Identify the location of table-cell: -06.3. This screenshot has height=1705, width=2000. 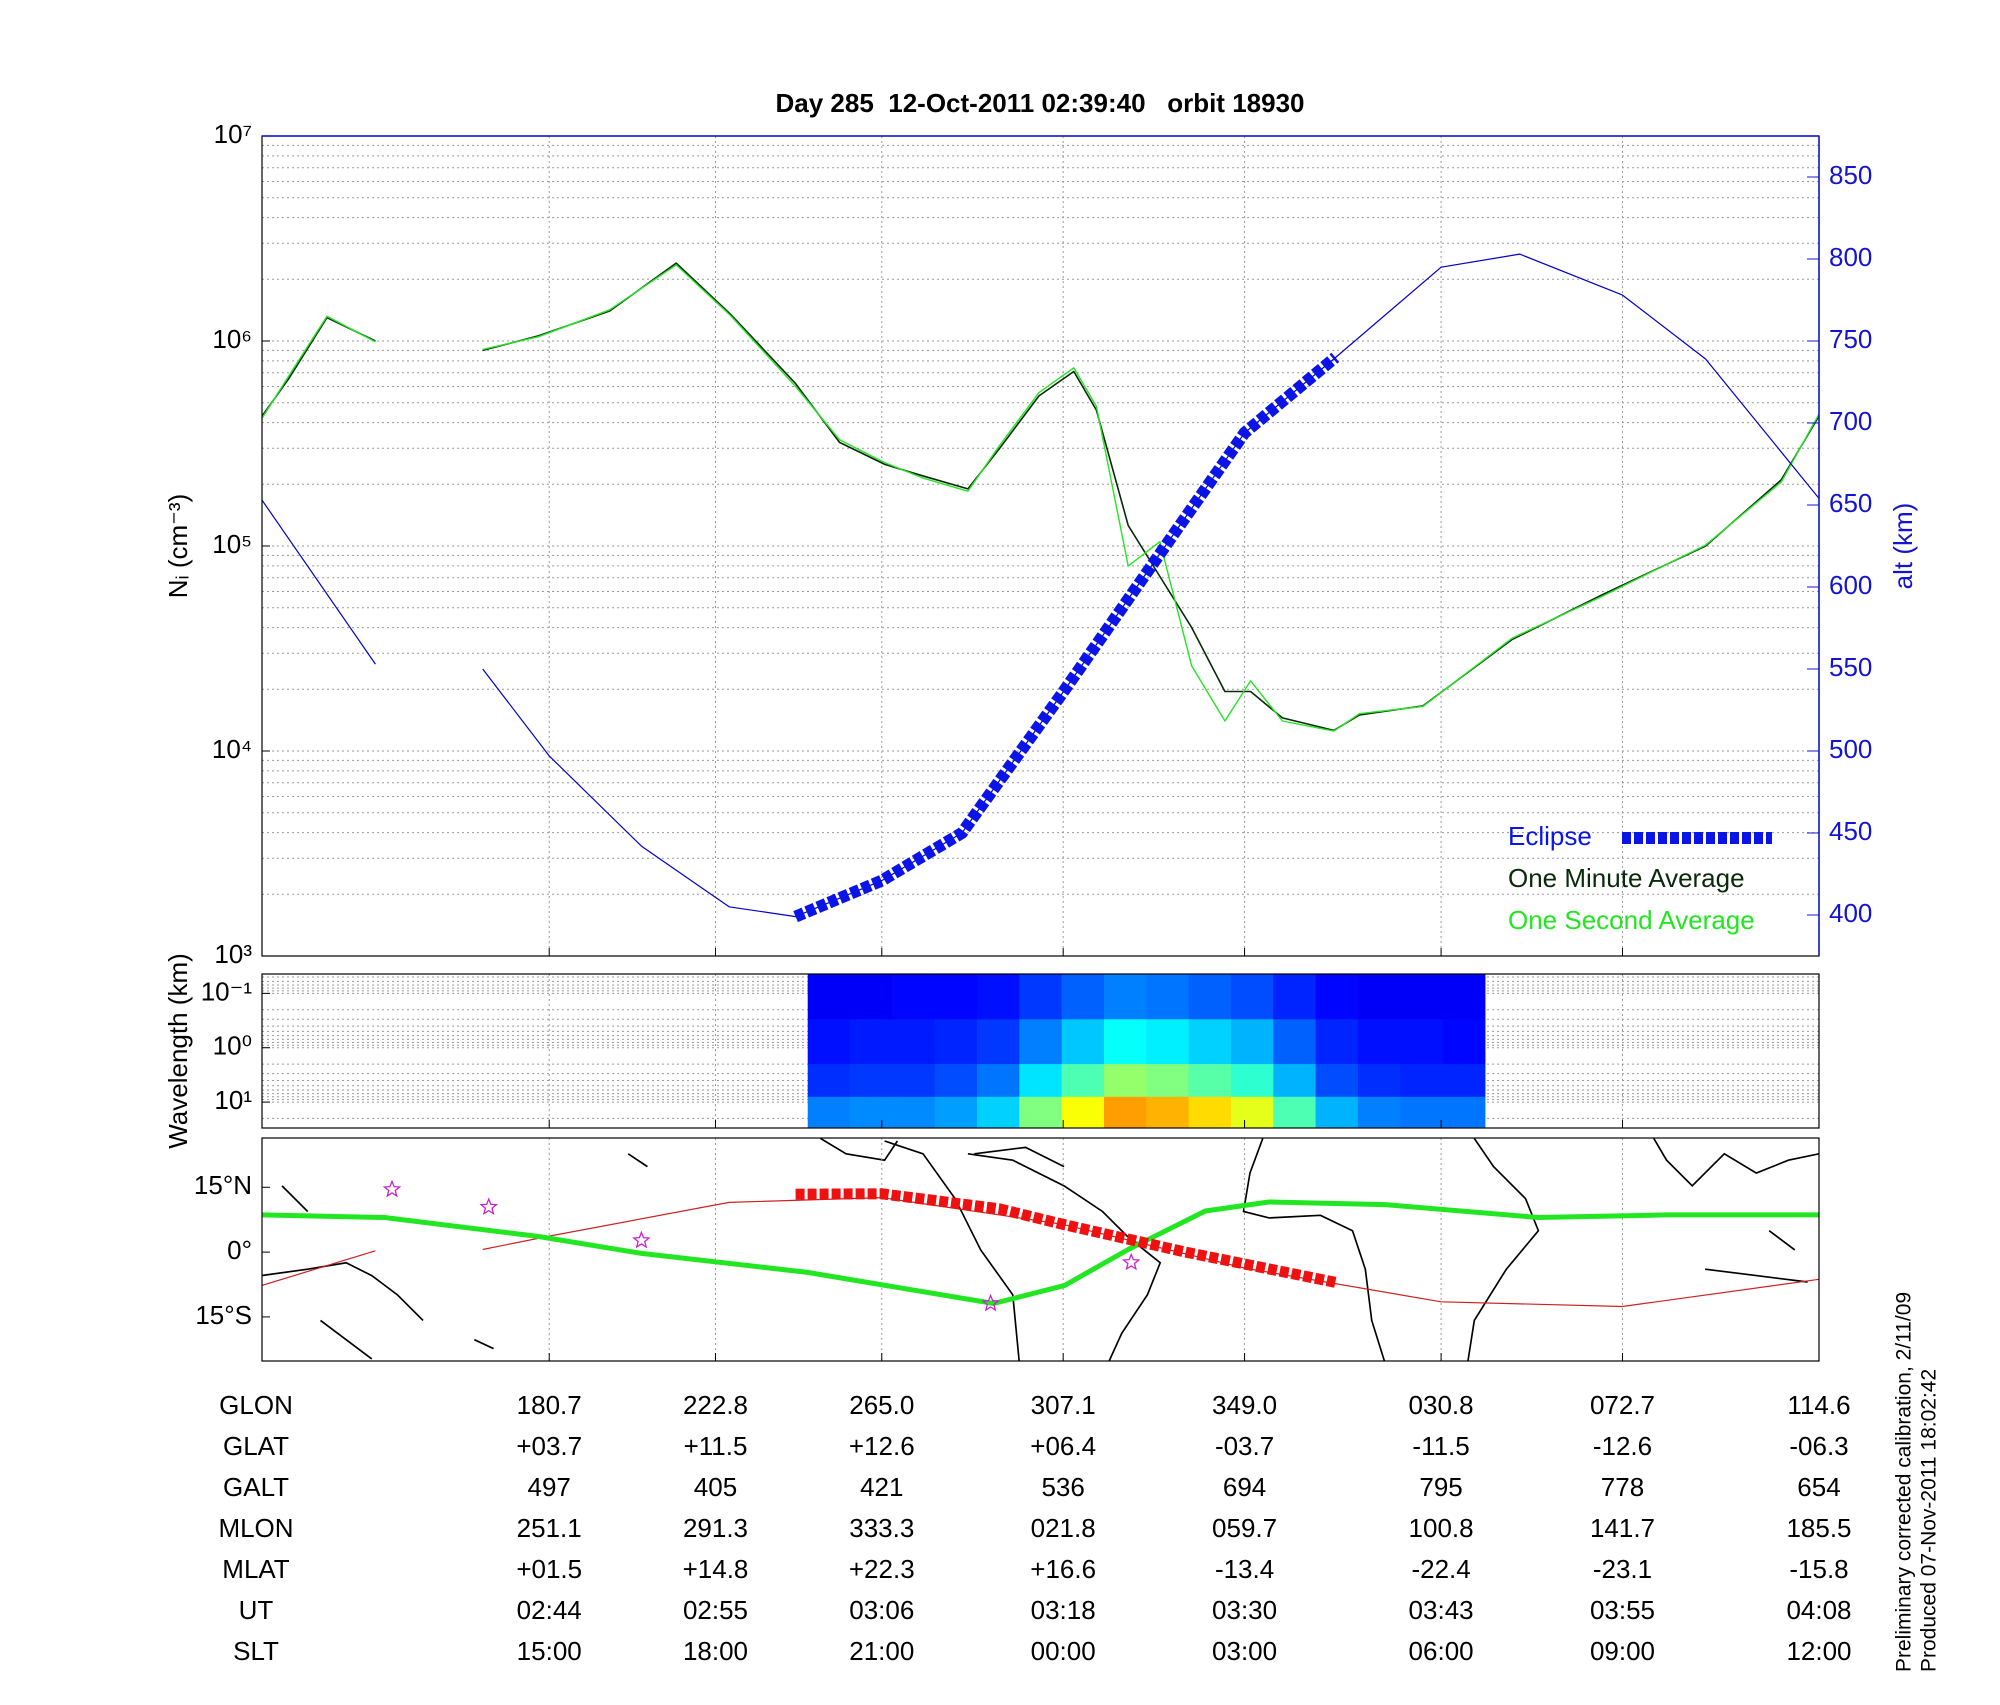
(1818, 1446).